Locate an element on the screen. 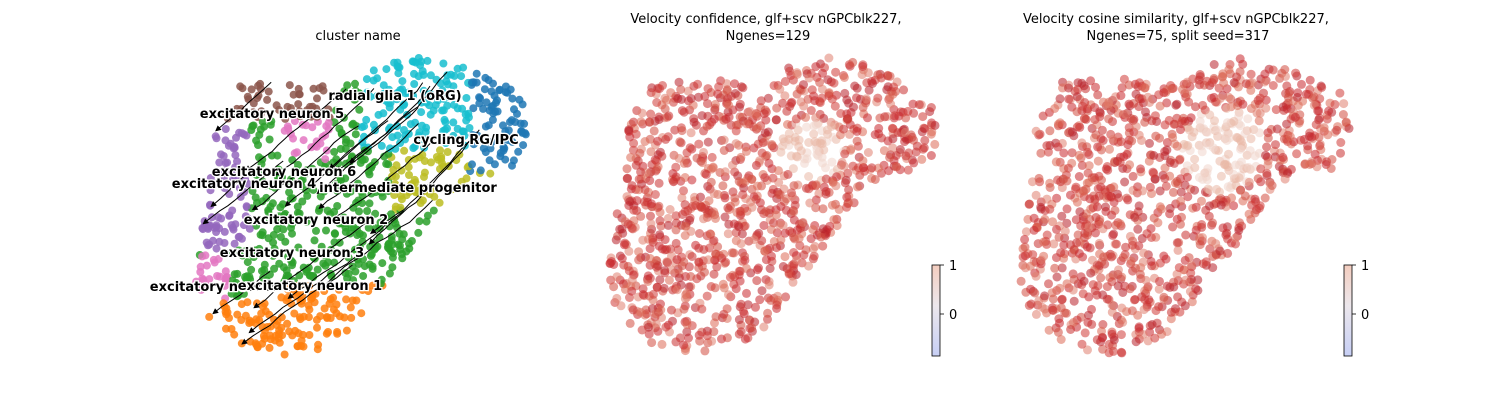  colorbar-3-tick-0: 0 is located at coordinates (1365, 315).